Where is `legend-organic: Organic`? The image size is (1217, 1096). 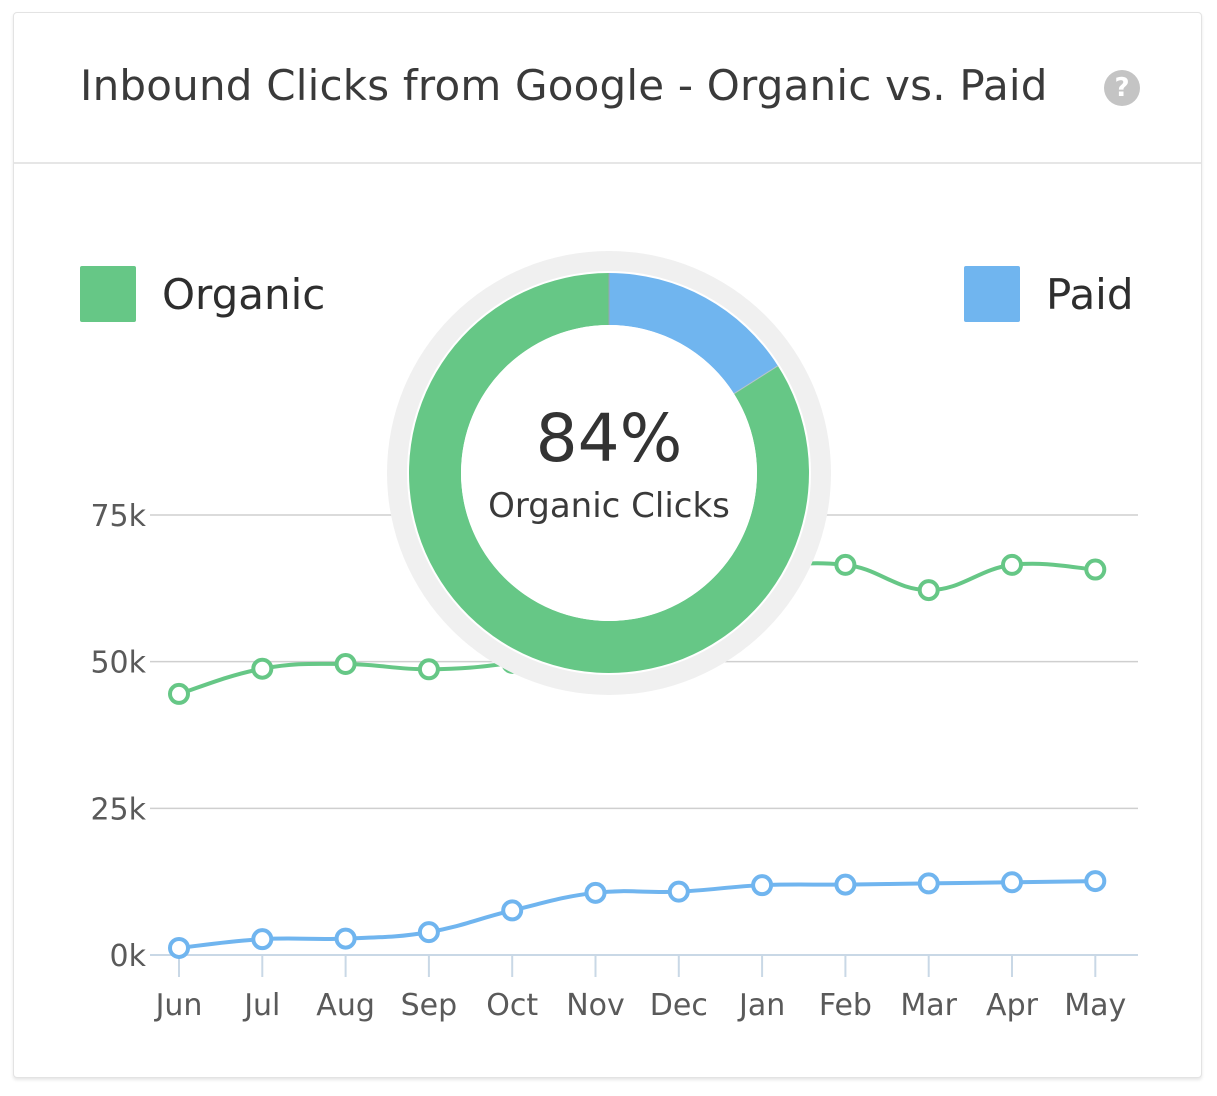 legend-organic: Organic is located at coordinates (202, 294).